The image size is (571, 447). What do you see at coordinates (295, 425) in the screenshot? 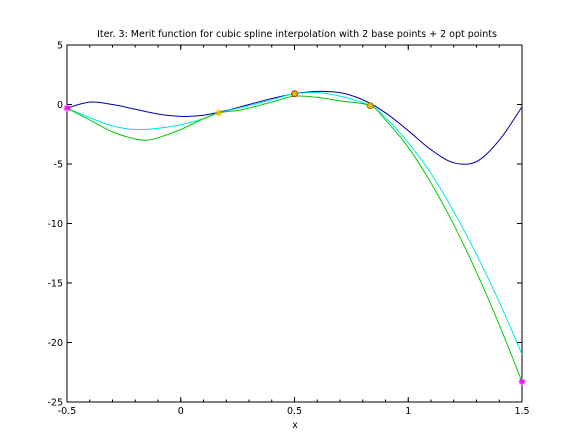
I see `x-axis-label: x` at bounding box center [295, 425].